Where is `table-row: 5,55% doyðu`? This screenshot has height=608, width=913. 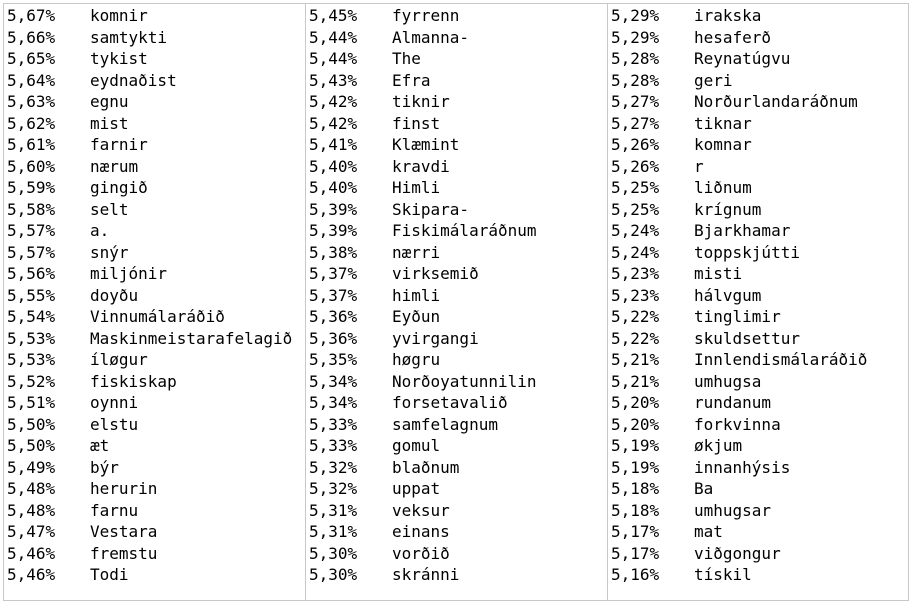
table-row: 5,55% doyðu is located at coordinates (154, 296).